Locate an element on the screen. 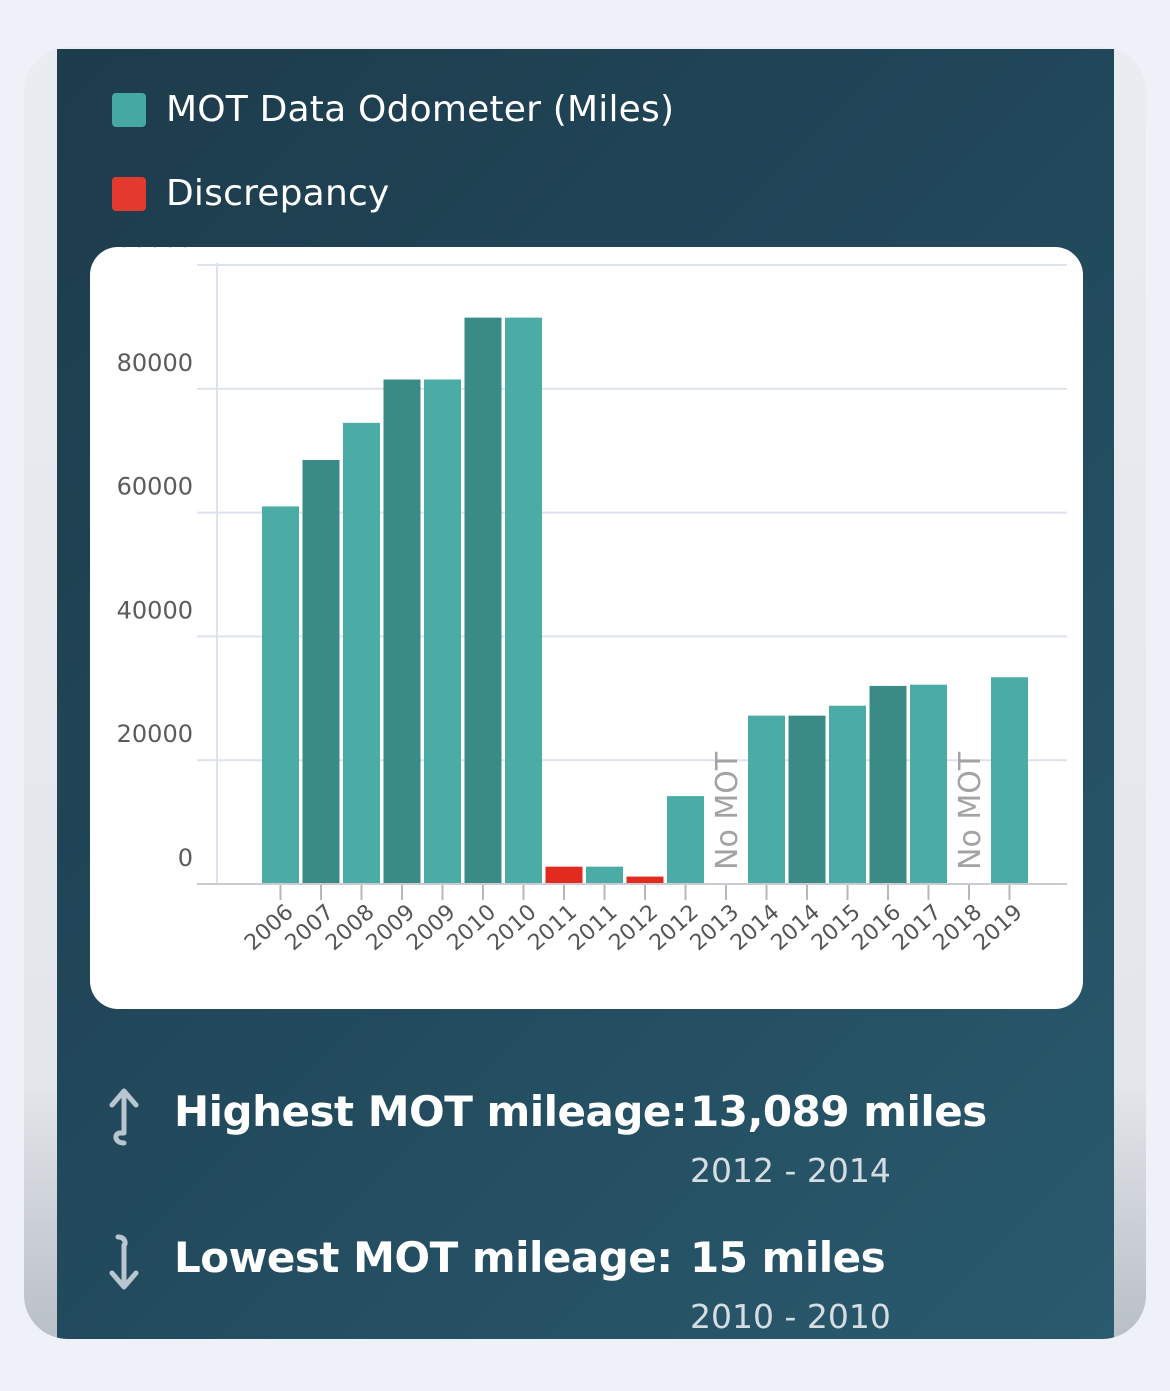 The image size is (1170, 1391). legend-swatch-odometer is located at coordinates (129, 109).